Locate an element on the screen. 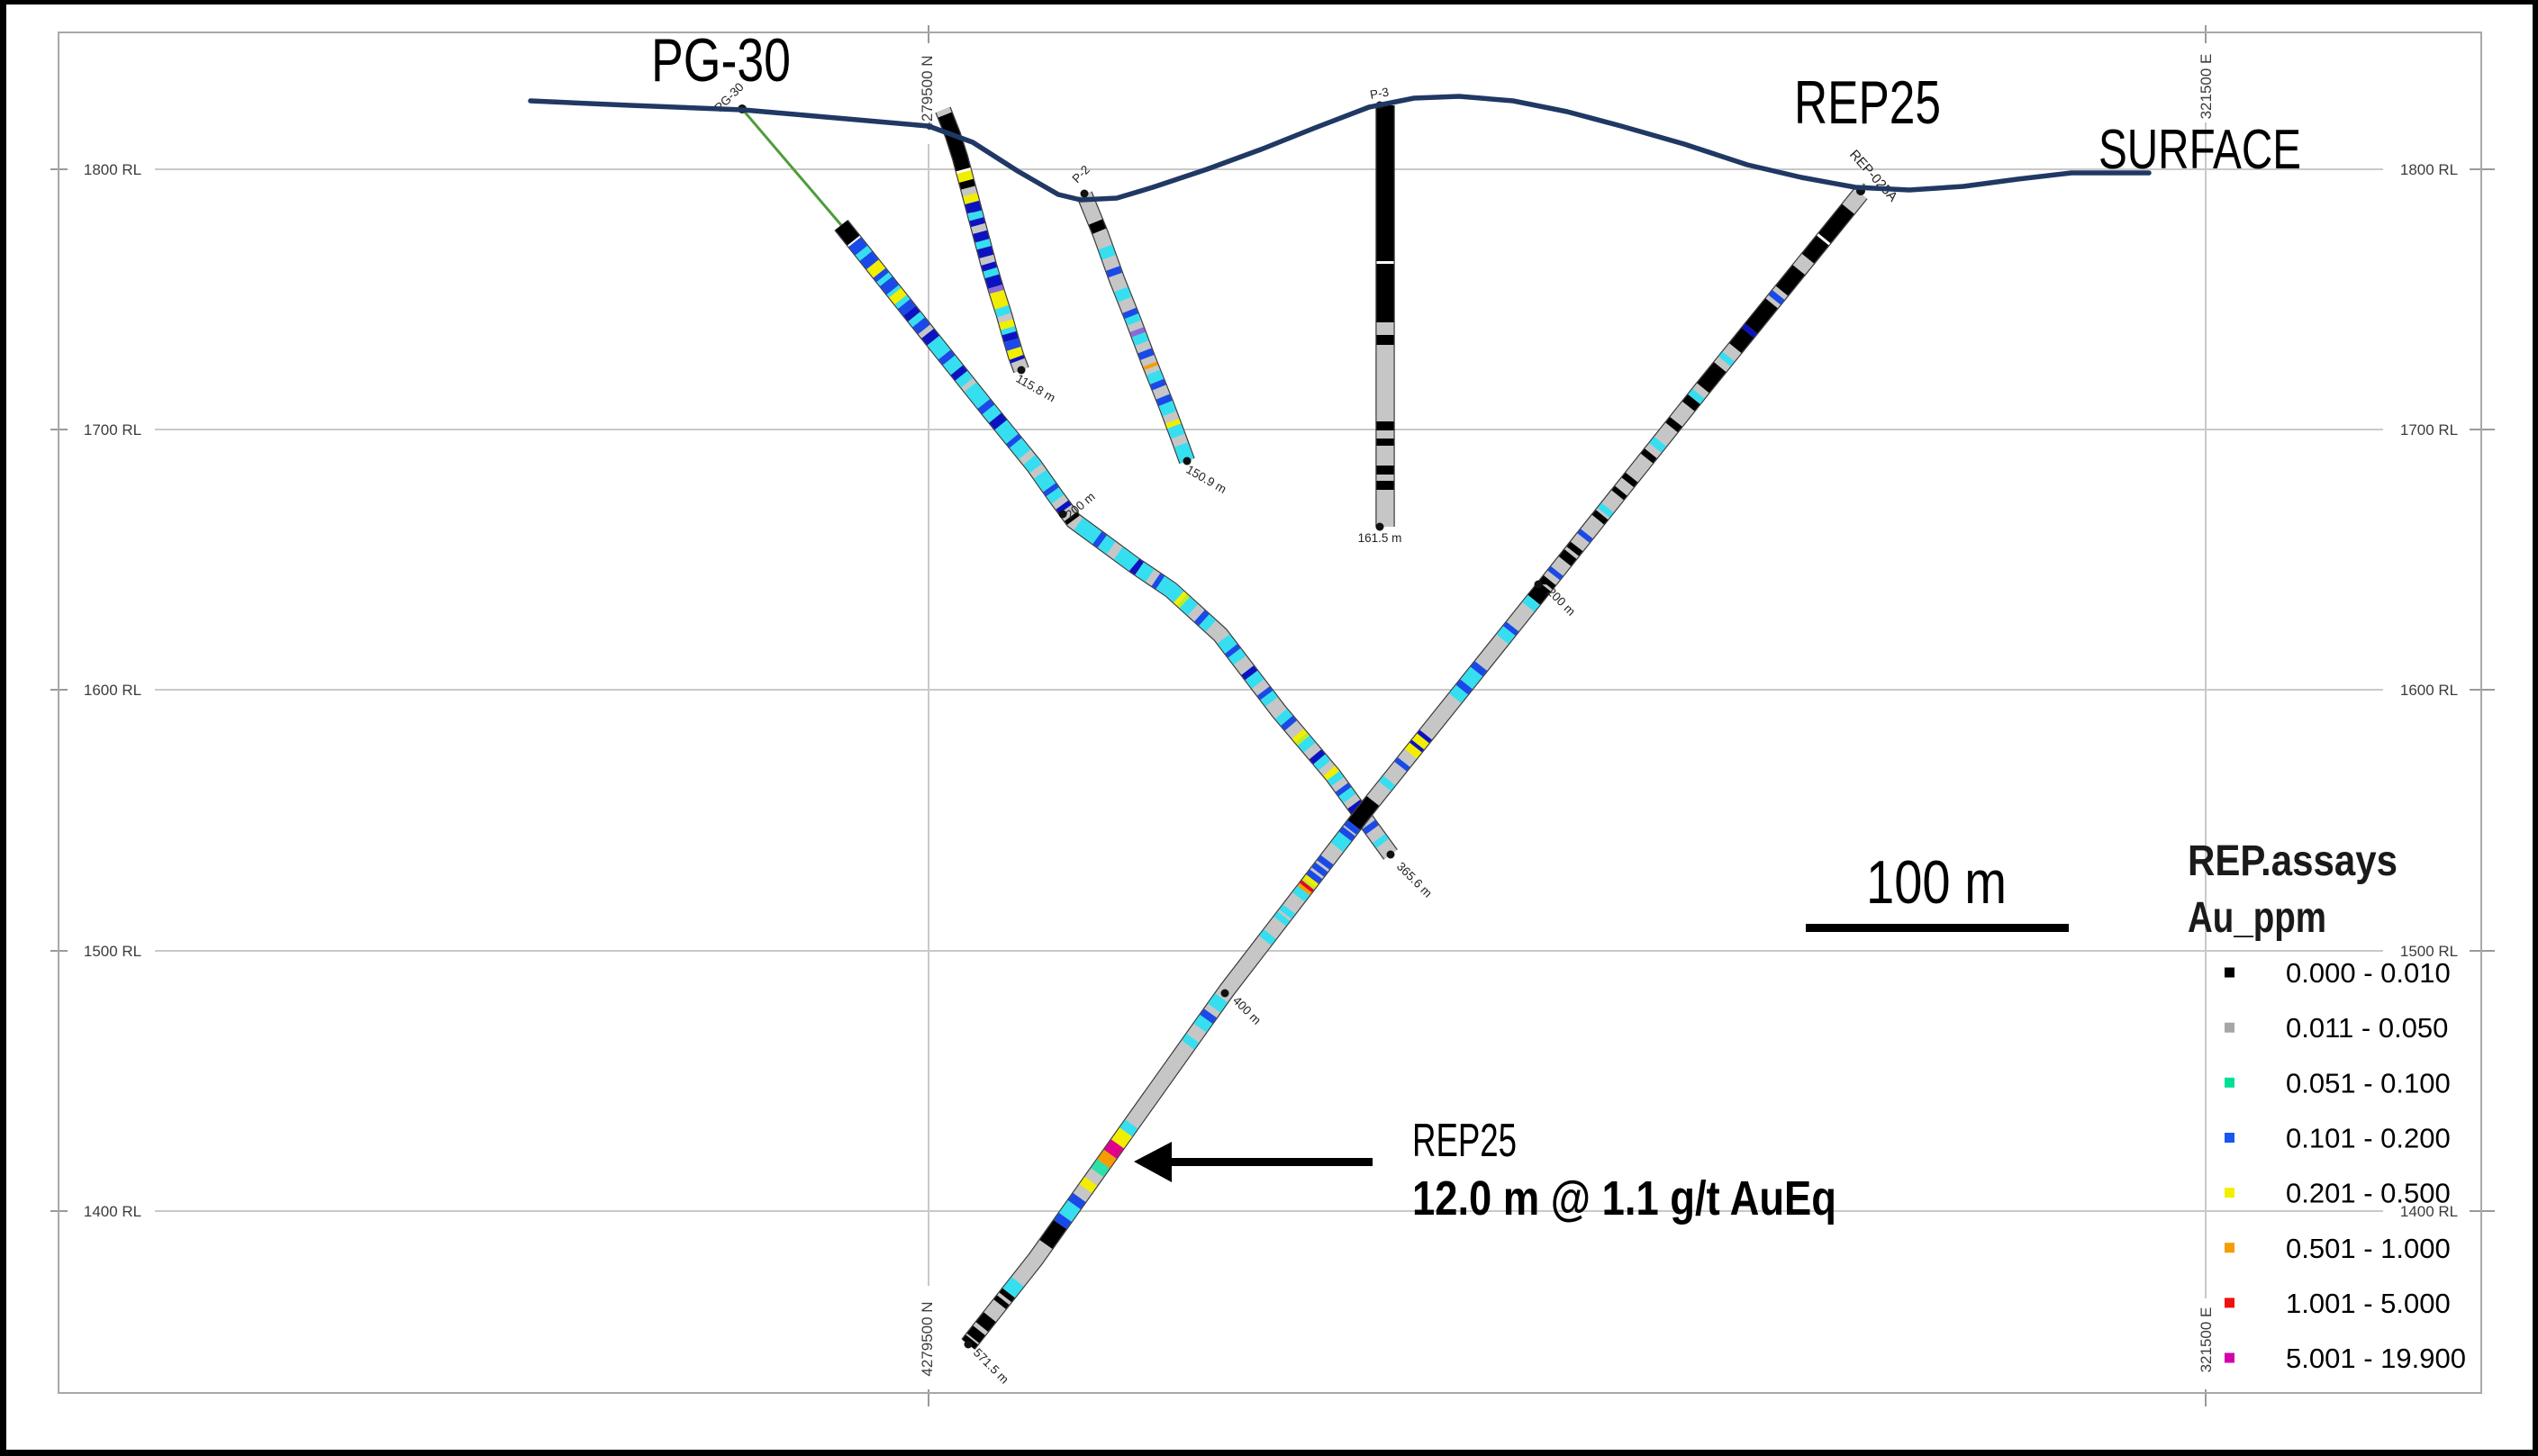 The image size is (2538, 1456). svg-text: 12.0 m @ 1.1 g/t AuEq is located at coordinates (1624, 1198).